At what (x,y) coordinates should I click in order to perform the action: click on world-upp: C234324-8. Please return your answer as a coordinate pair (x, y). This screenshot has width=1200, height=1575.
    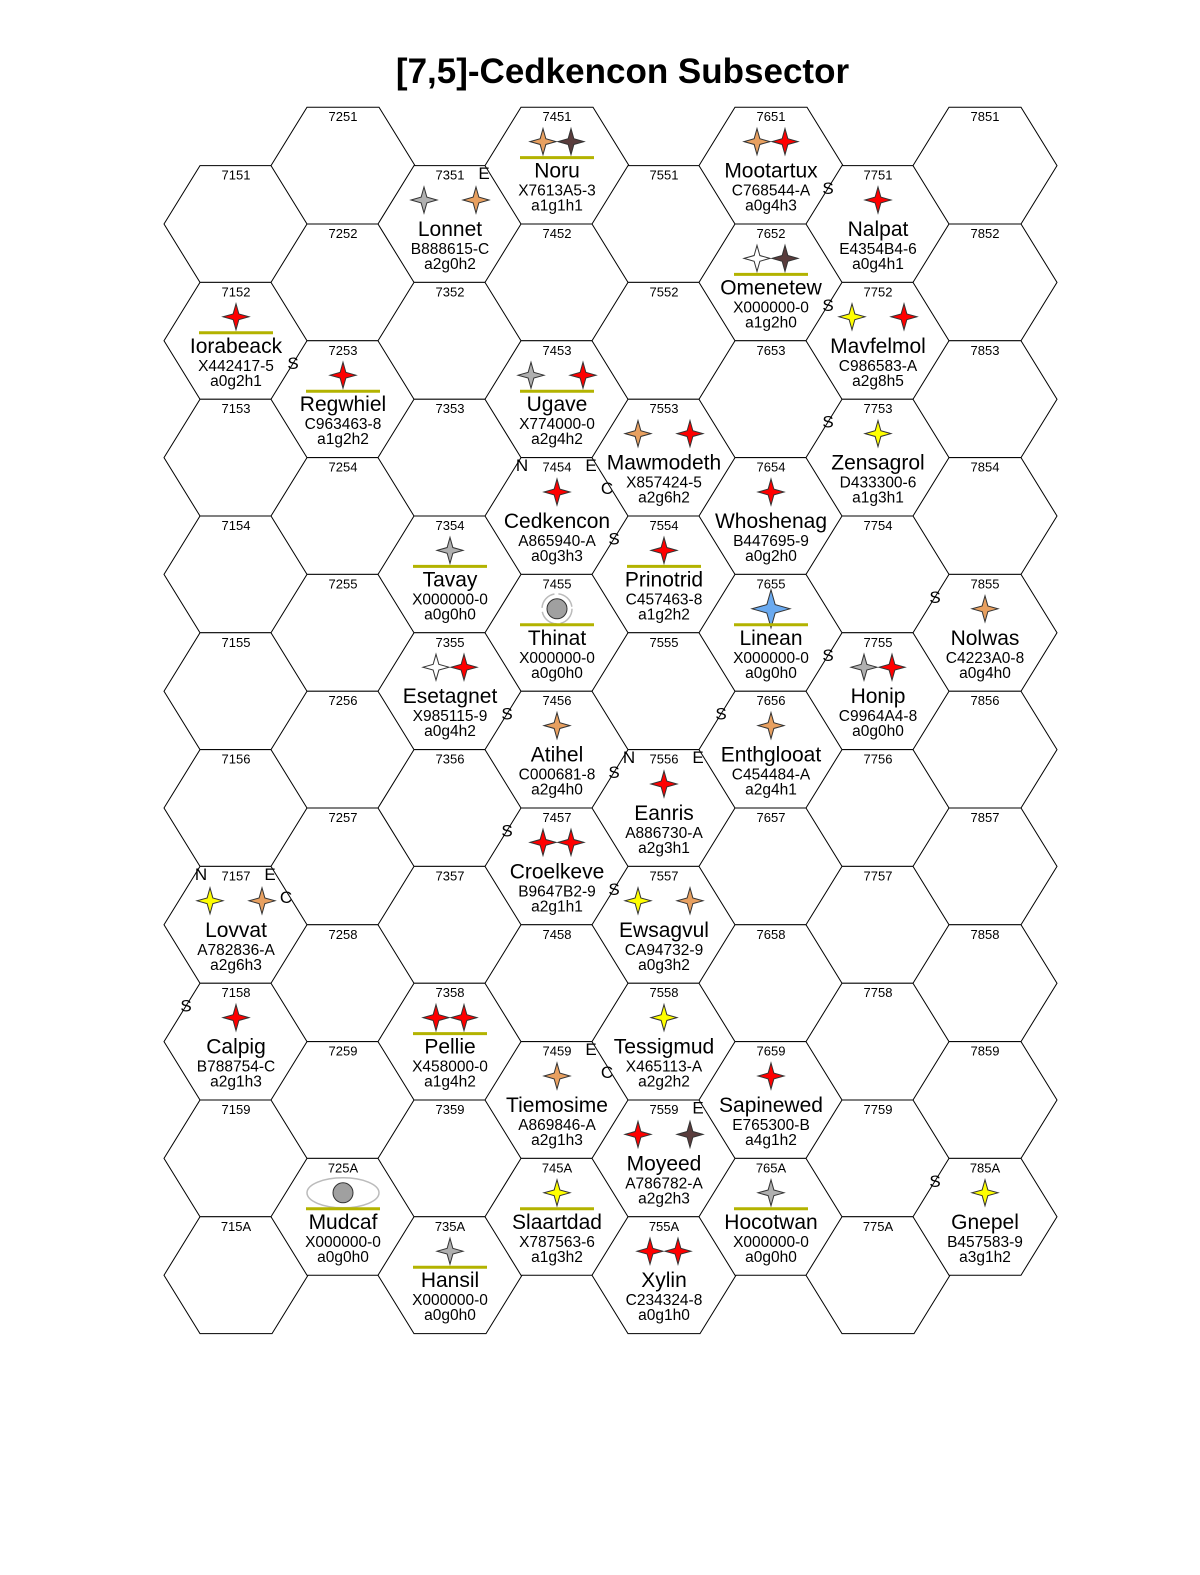
    Looking at the image, I should click on (664, 1300).